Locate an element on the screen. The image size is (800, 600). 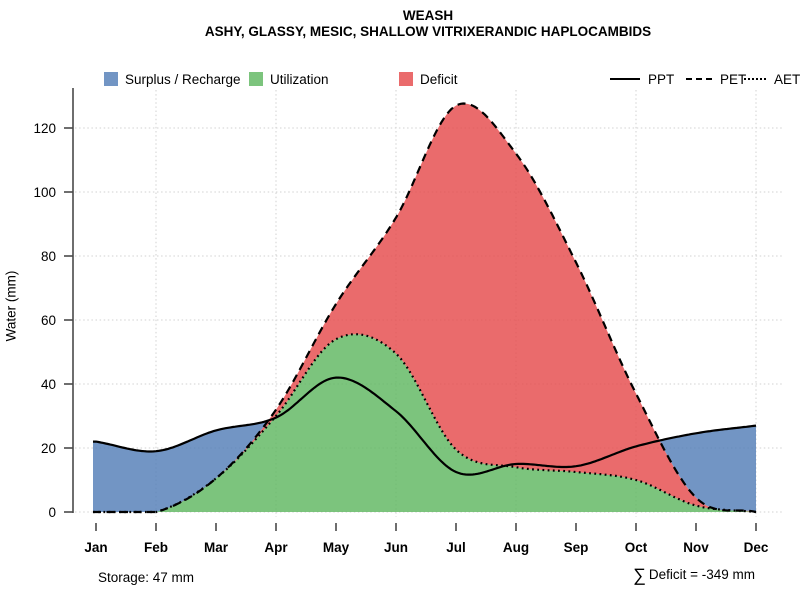
x-tick-label: Apr is located at coordinates (276, 547).